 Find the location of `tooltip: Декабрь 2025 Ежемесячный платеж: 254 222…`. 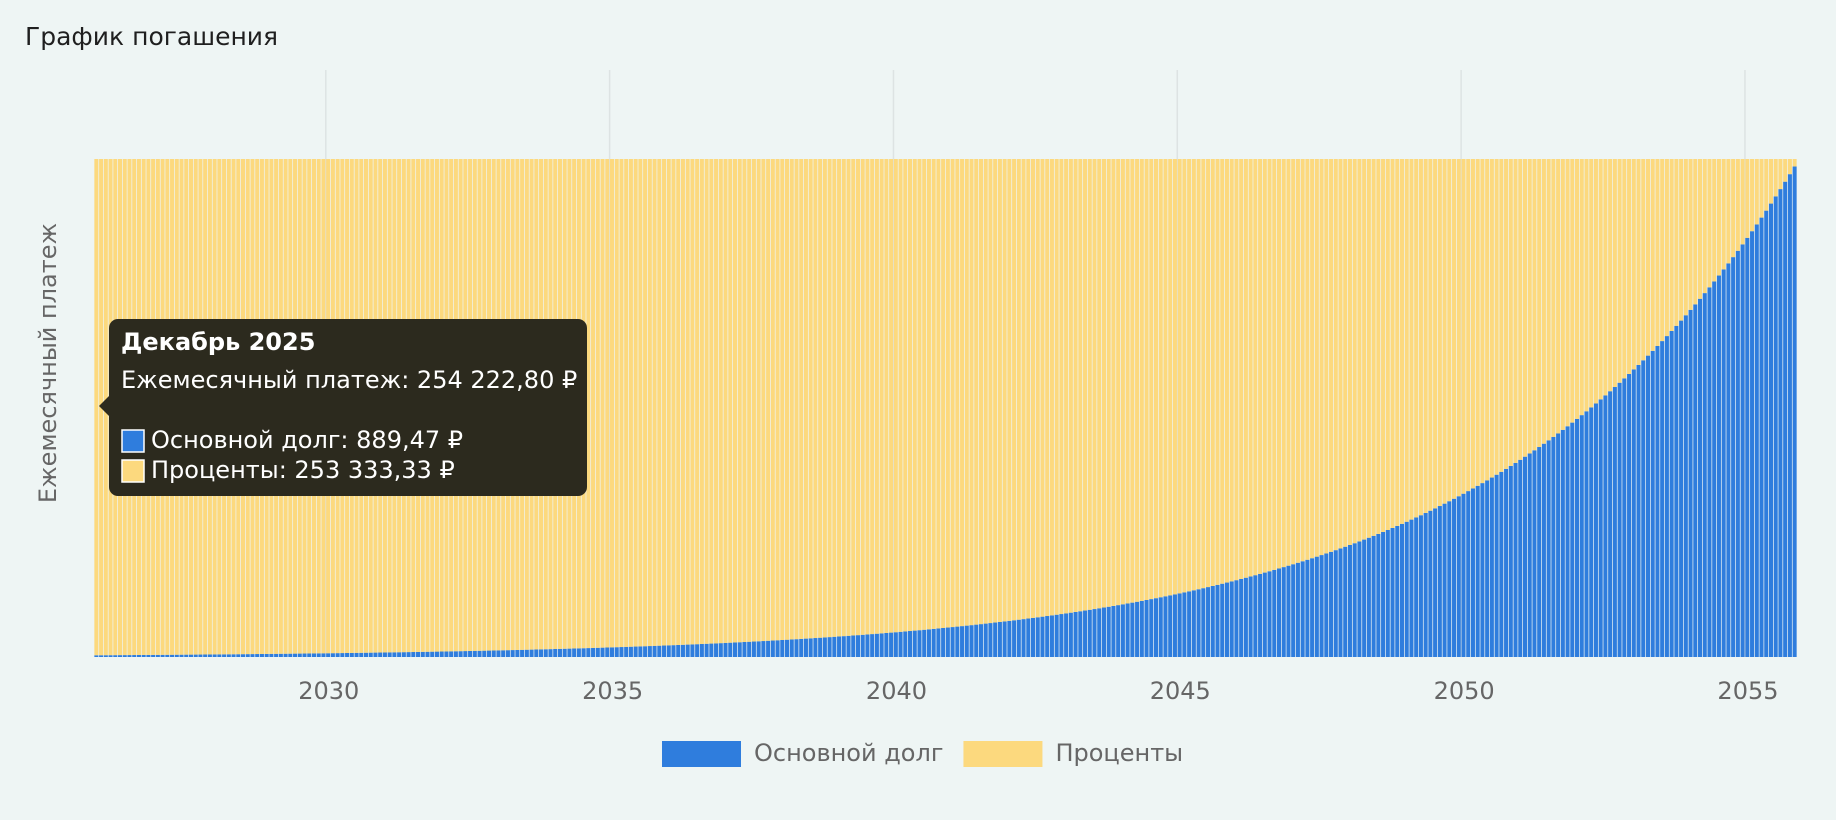

tooltip: Декабрь 2025 Ежемесячный платеж: 254 222… is located at coordinates (343, 407).